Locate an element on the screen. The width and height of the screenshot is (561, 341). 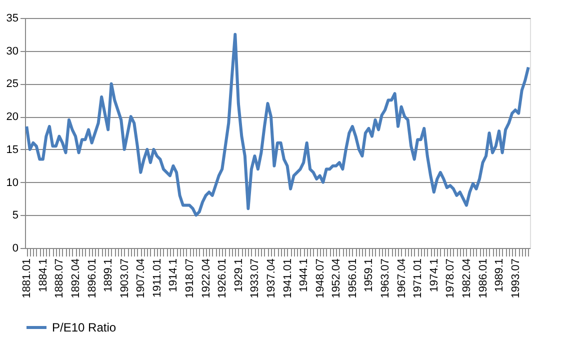
x-tick-label: 1911.01 is located at coordinates (157, 278).